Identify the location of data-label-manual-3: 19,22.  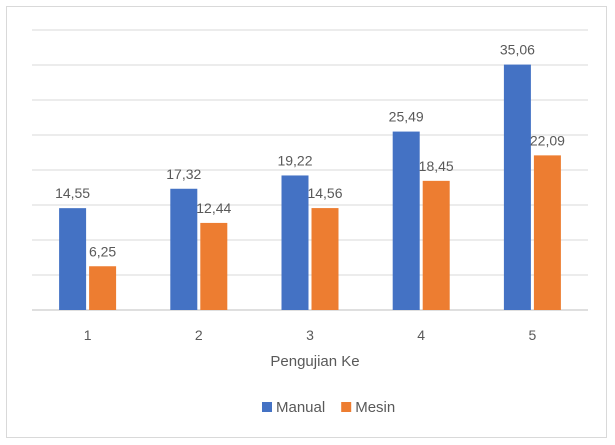
(294, 160).